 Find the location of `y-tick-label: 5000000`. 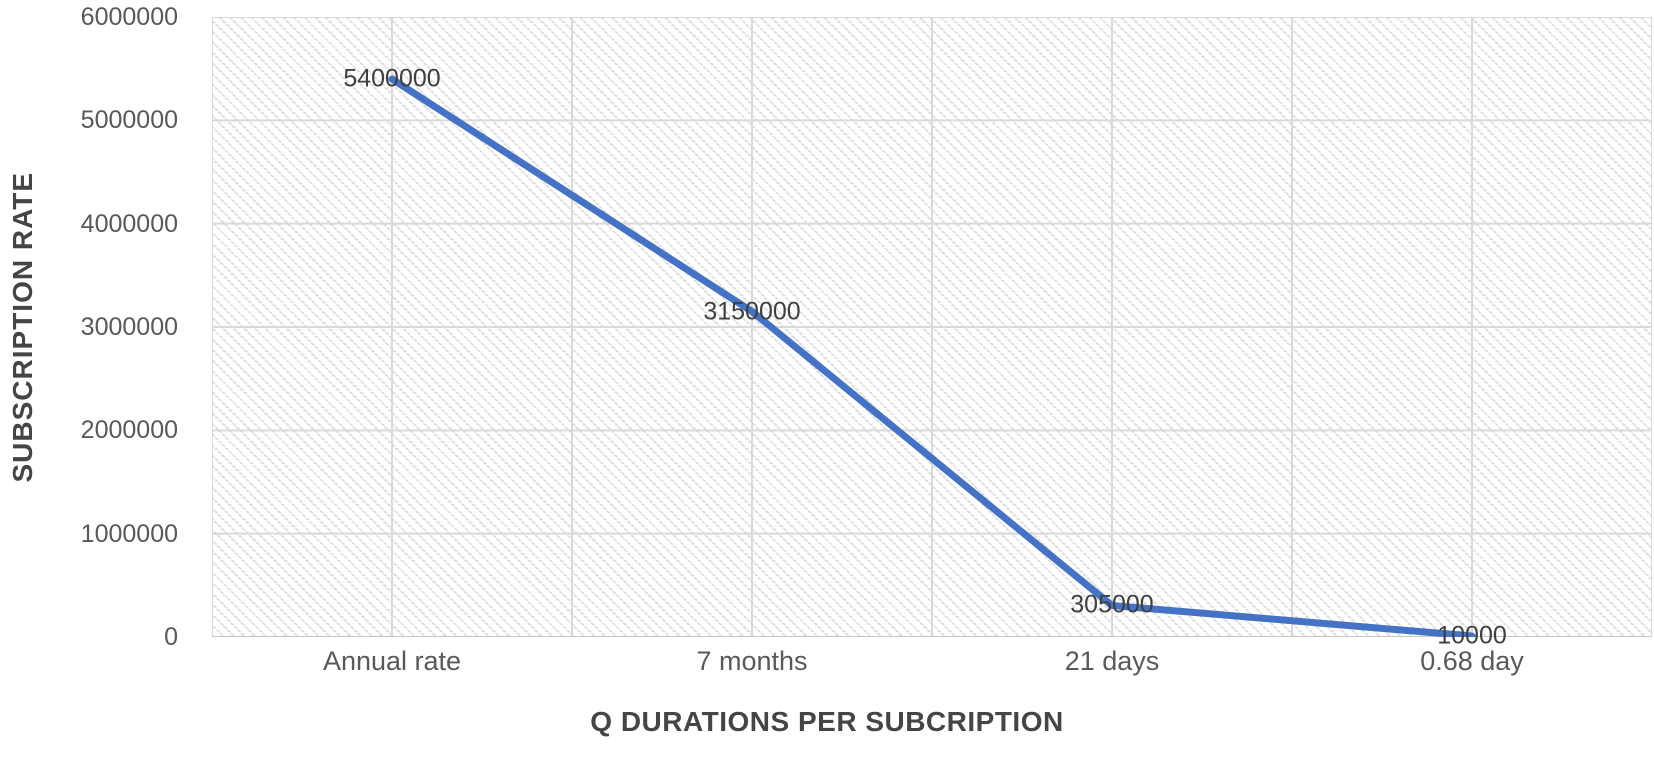

y-tick-label: 5000000 is located at coordinates (129, 120).